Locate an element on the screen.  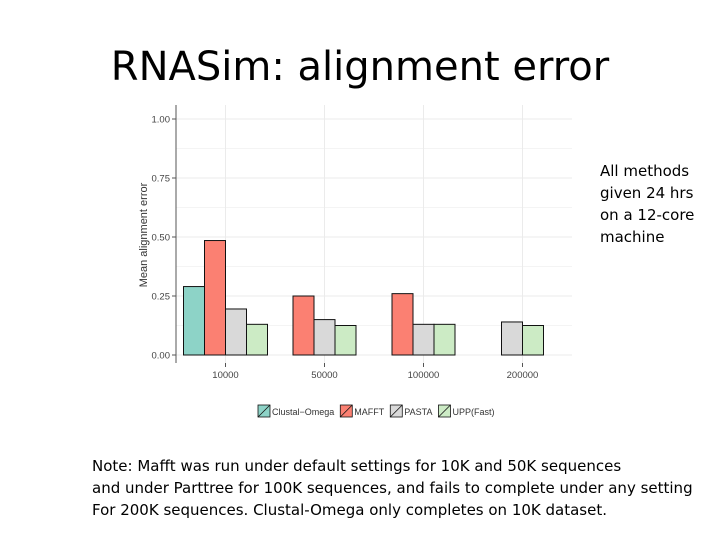
y-tick-label: 1.00 is located at coordinates (161, 120).